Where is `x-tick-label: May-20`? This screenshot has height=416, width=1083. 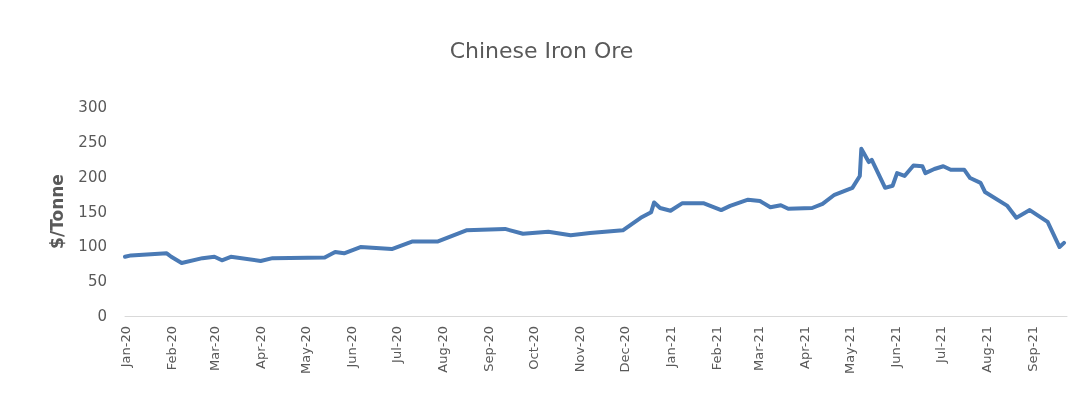
x-tick-label: May-20 is located at coordinates (305, 350).